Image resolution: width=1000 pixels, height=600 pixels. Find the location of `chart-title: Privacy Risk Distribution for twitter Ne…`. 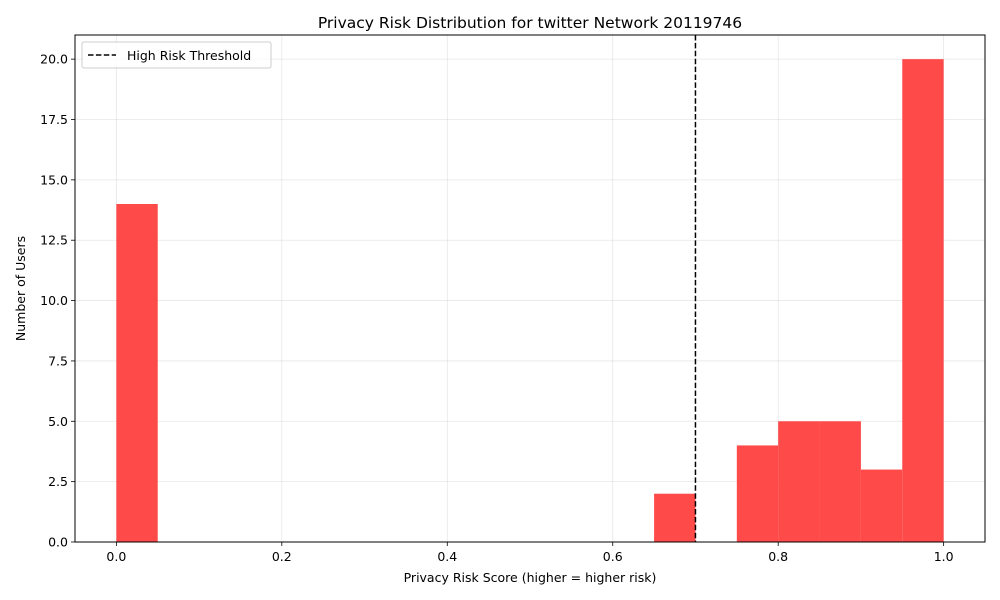

chart-title: Privacy Risk Distribution for twitter Ne… is located at coordinates (530, 23).